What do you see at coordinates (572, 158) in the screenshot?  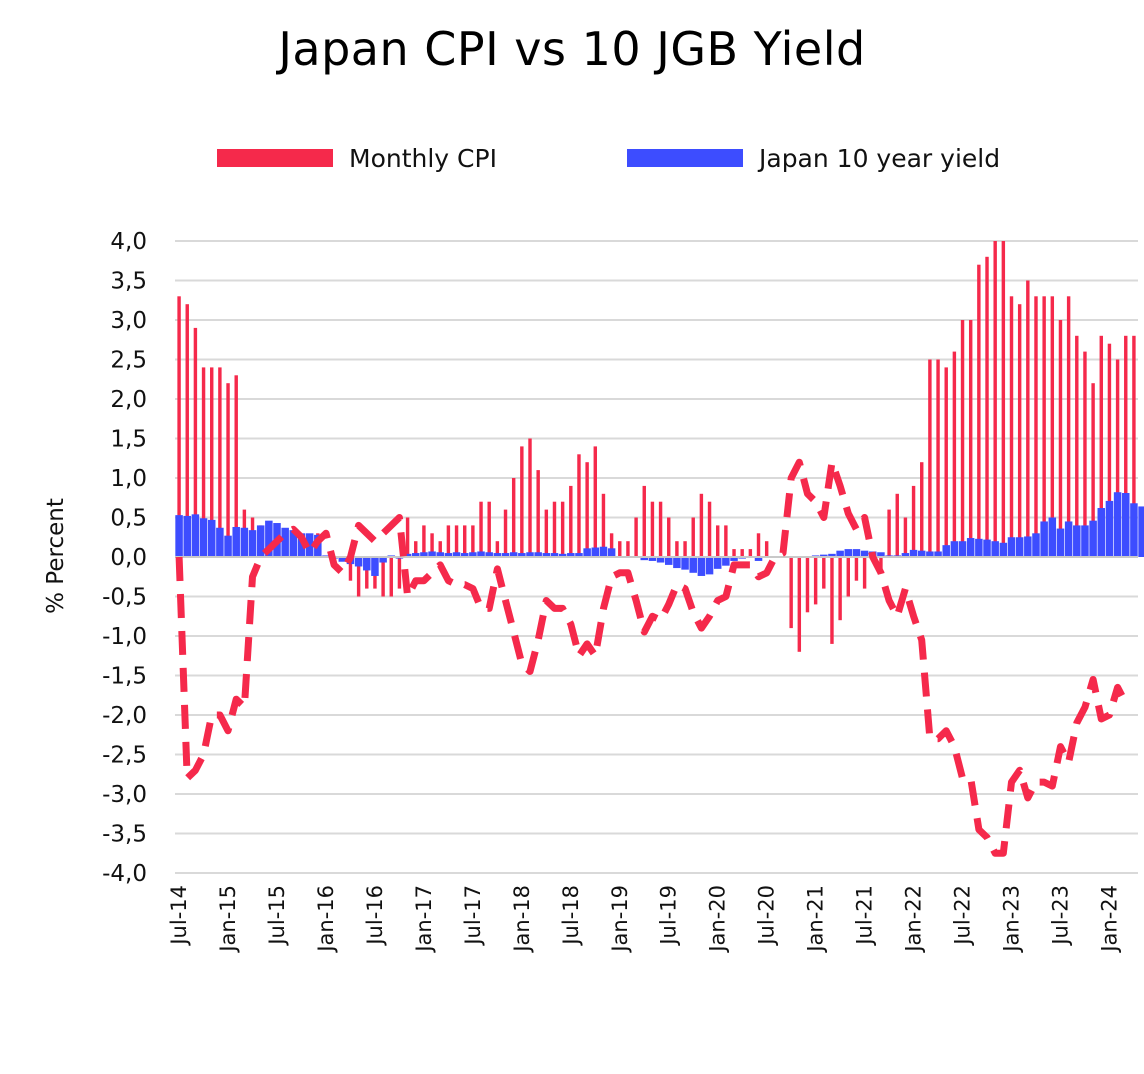 I see `legend: Monthly CPI Japan 10 year yield` at bounding box center [572, 158].